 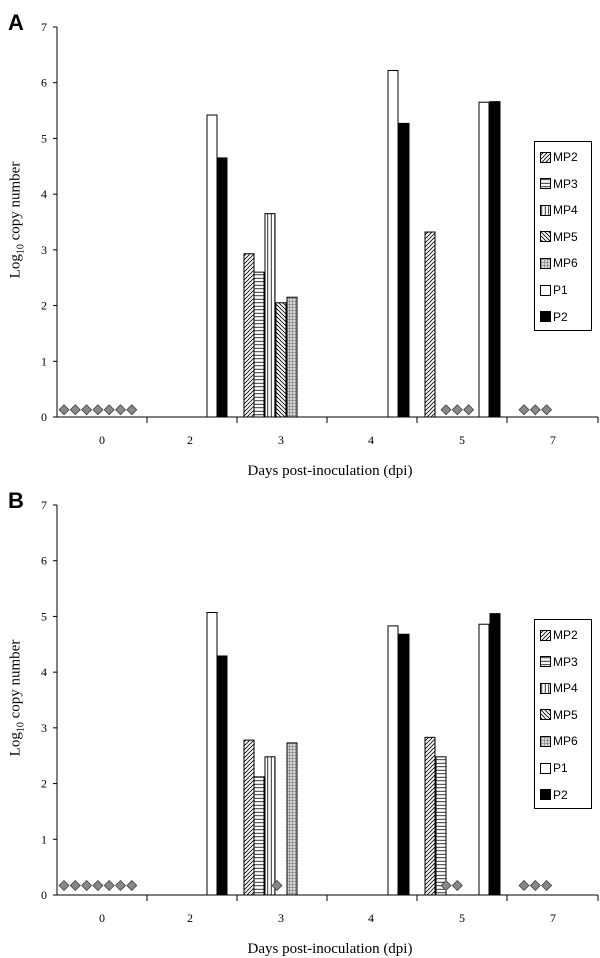 I want to click on x-tick-label: 2, so click(x=190, y=440).